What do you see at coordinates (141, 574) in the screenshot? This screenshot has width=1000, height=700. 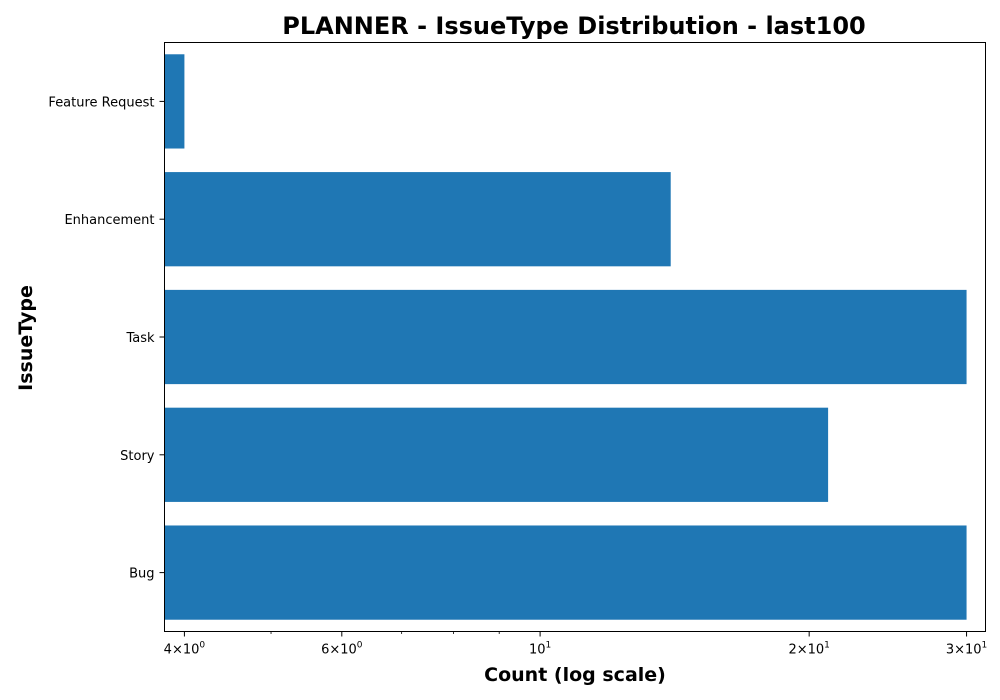 I see `y-tick-label: Bug` at bounding box center [141, 574].